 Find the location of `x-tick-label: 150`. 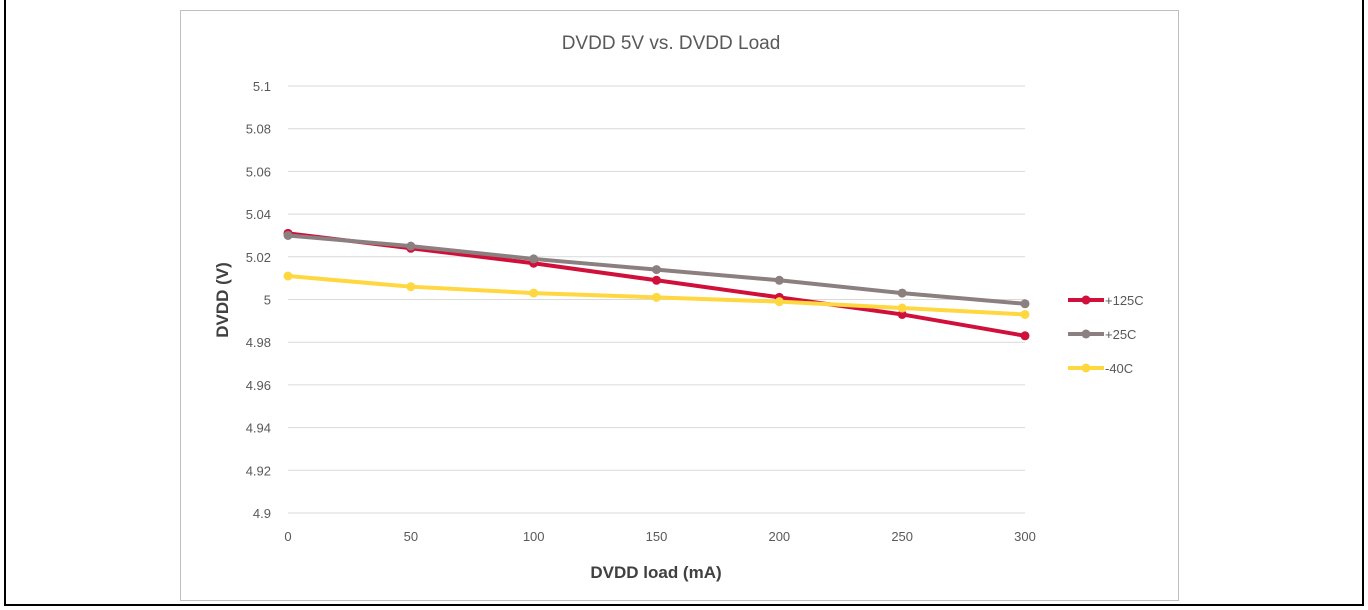

x-tick-label: 150 is located at coordinates (657, 536).